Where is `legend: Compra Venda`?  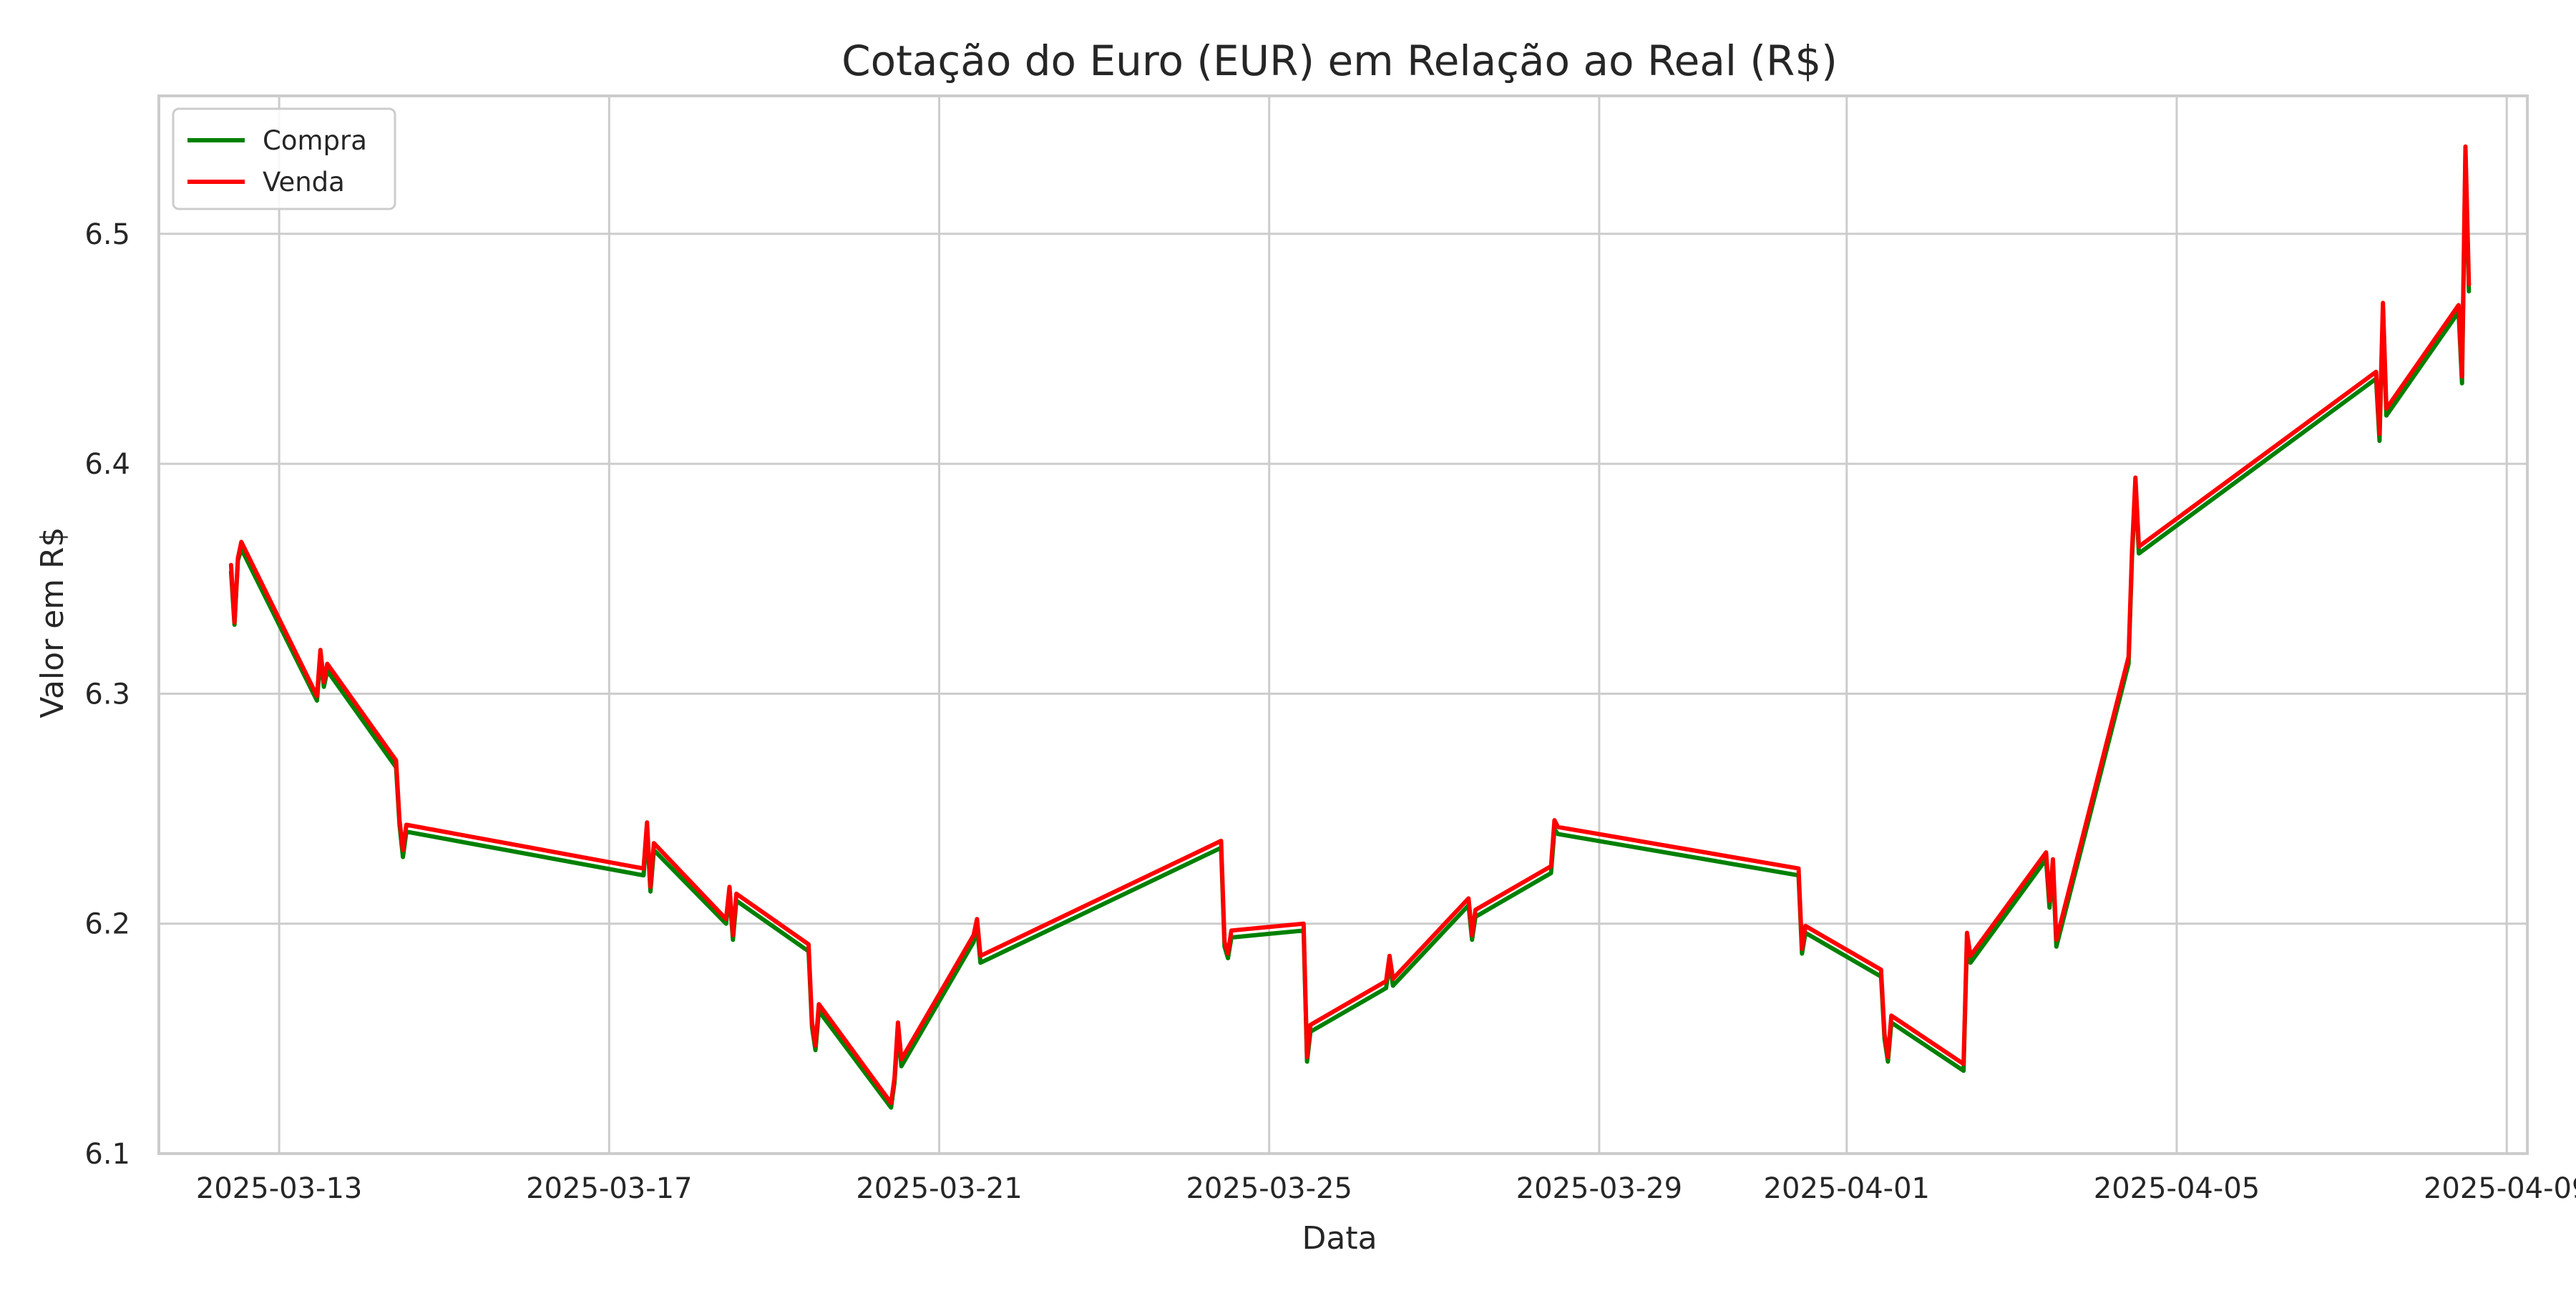
legend: Compra Venda is located at coordinates (284, 158).